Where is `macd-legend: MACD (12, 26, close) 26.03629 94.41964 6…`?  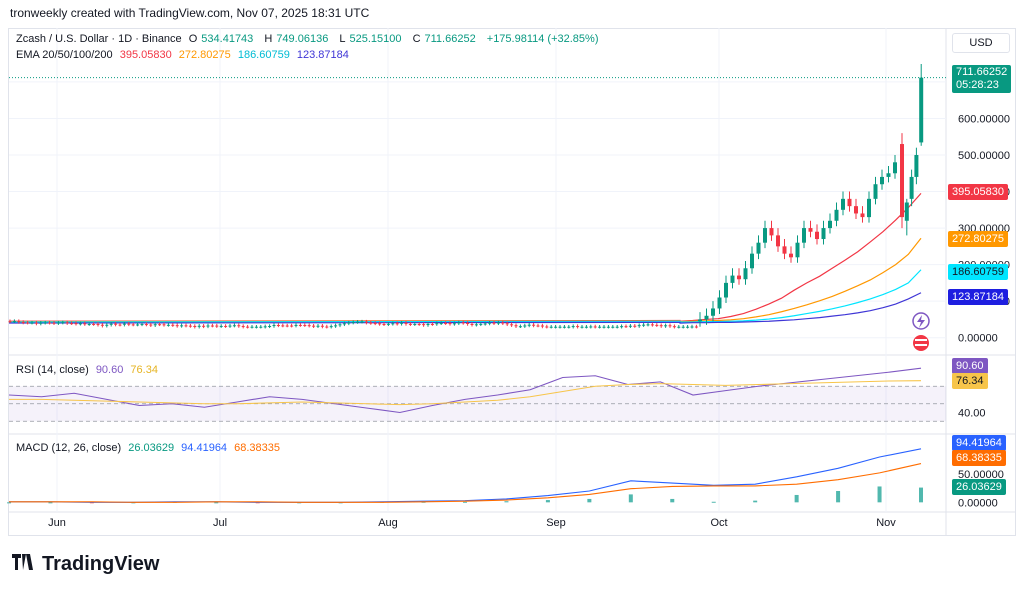 macd-legend: MACD (12, 26, close) 26.03629 94.41964 6… is located at coordinates (150, 448).